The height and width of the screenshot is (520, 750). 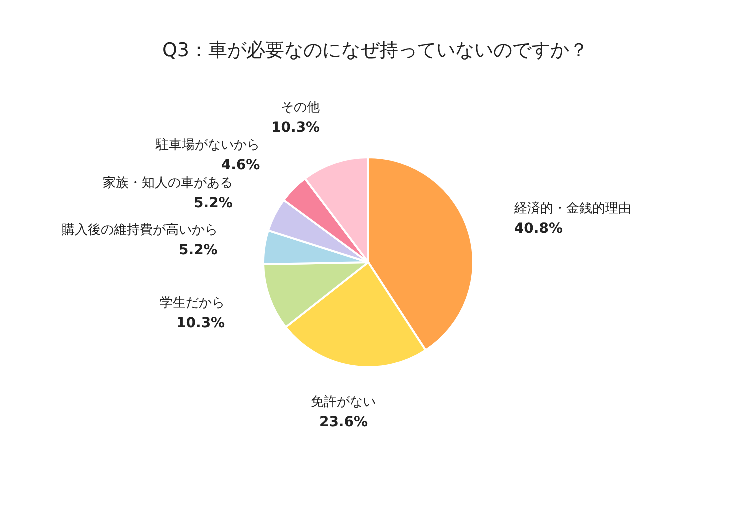 What do you see at coordinates (193, 304) in the screenshot?
I see `slice-label: 学生だから` at bounding box center [193, 304].